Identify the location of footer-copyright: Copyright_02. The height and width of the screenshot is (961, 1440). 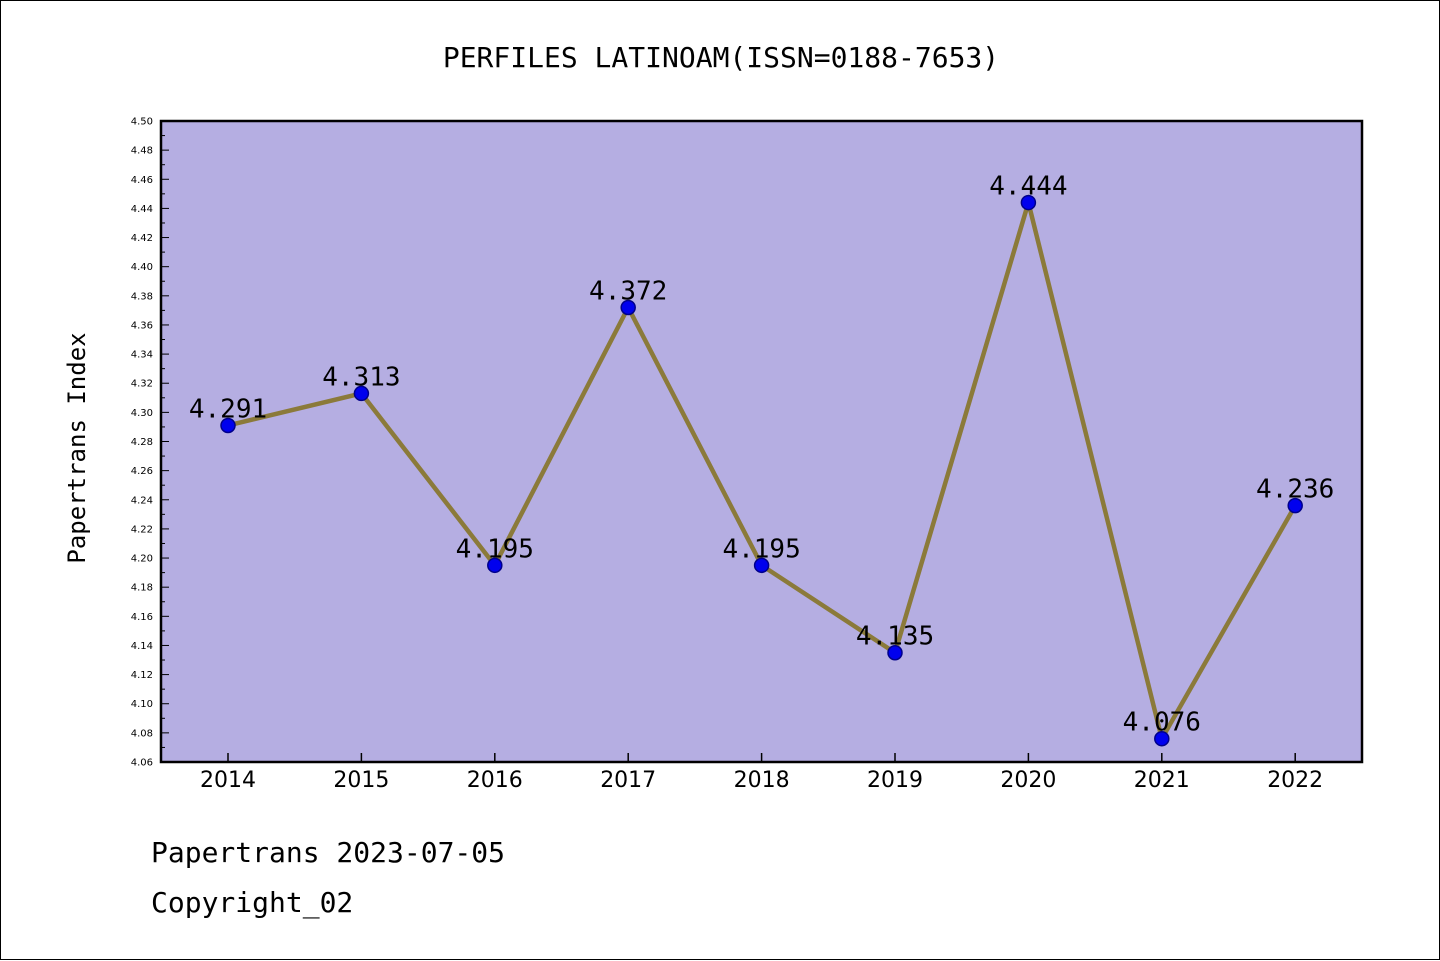
(252, 902).